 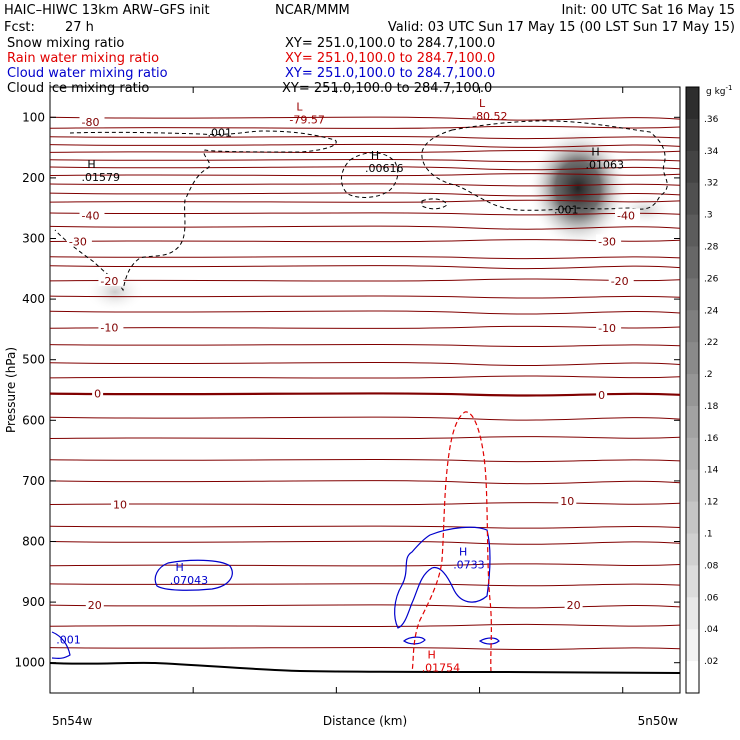 I want to click on colorbar-tick-label: .16, so click(x=711, y=439).